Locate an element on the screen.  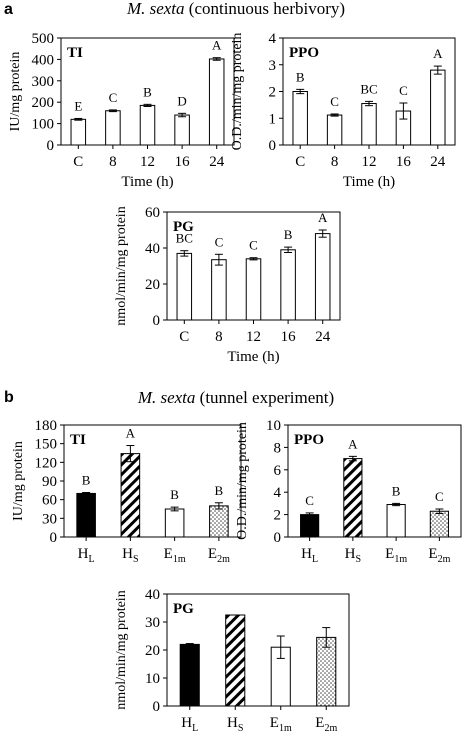
y-tick-label: 100 is located at coordinates (43, 125).